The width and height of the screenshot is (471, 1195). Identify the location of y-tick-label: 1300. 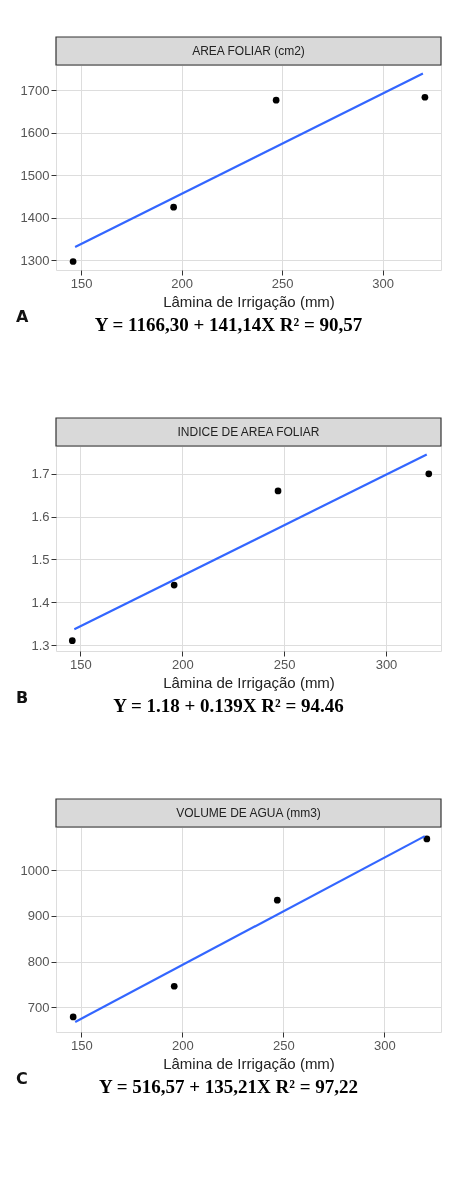
(35, 260).